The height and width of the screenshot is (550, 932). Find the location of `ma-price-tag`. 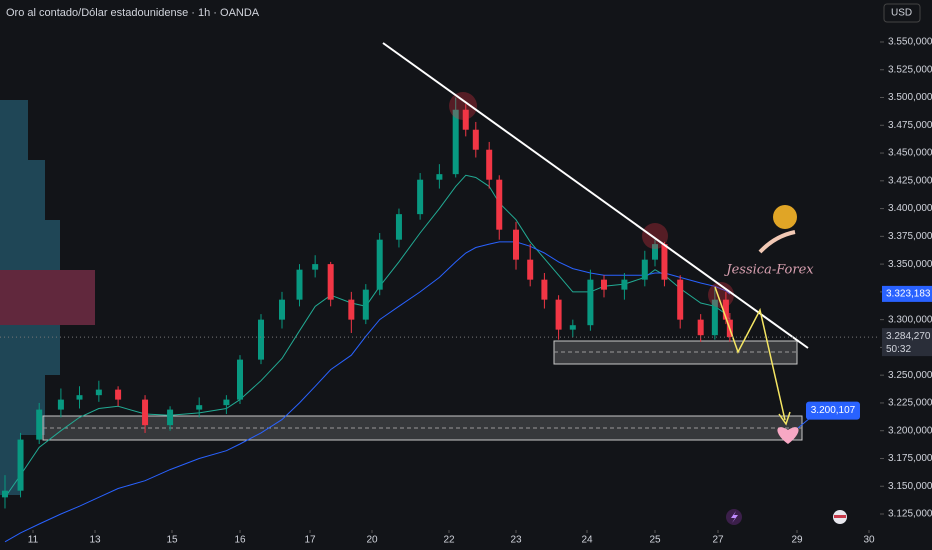

ma-price-tag is located at coordinates (907, 293).